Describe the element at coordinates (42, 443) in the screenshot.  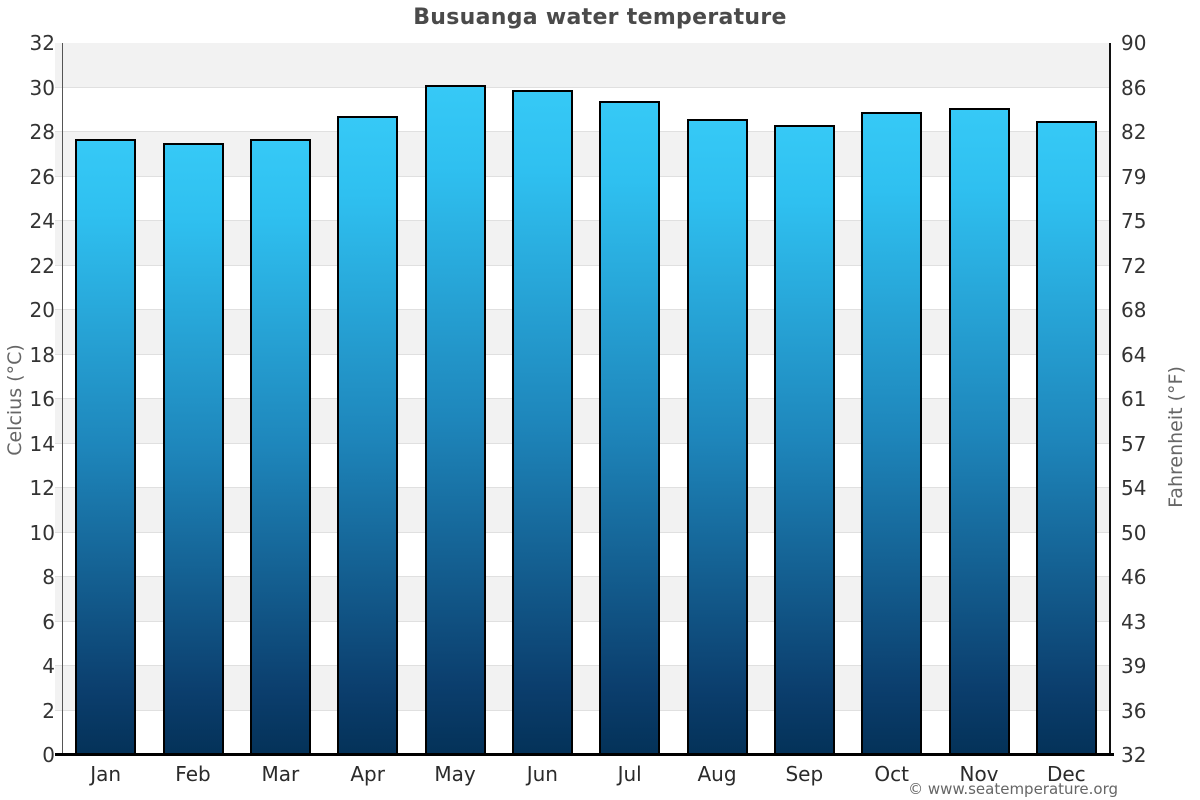
I see `y-axis-left-tick-label: 14` at that location.